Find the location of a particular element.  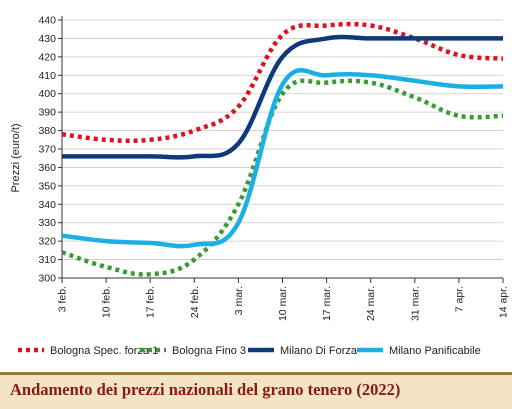

x-tick-label: 24 mar. is located at coordinates (371, 303).